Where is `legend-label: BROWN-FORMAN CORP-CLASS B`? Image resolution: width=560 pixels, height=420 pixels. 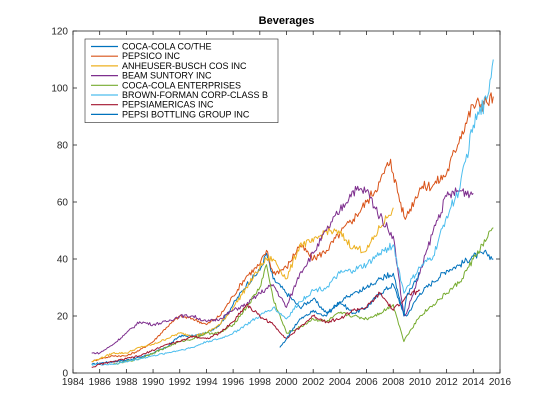 legend-label: BROWN-FORMAN CORP-CLASS B is located at coordinates (195, 95).